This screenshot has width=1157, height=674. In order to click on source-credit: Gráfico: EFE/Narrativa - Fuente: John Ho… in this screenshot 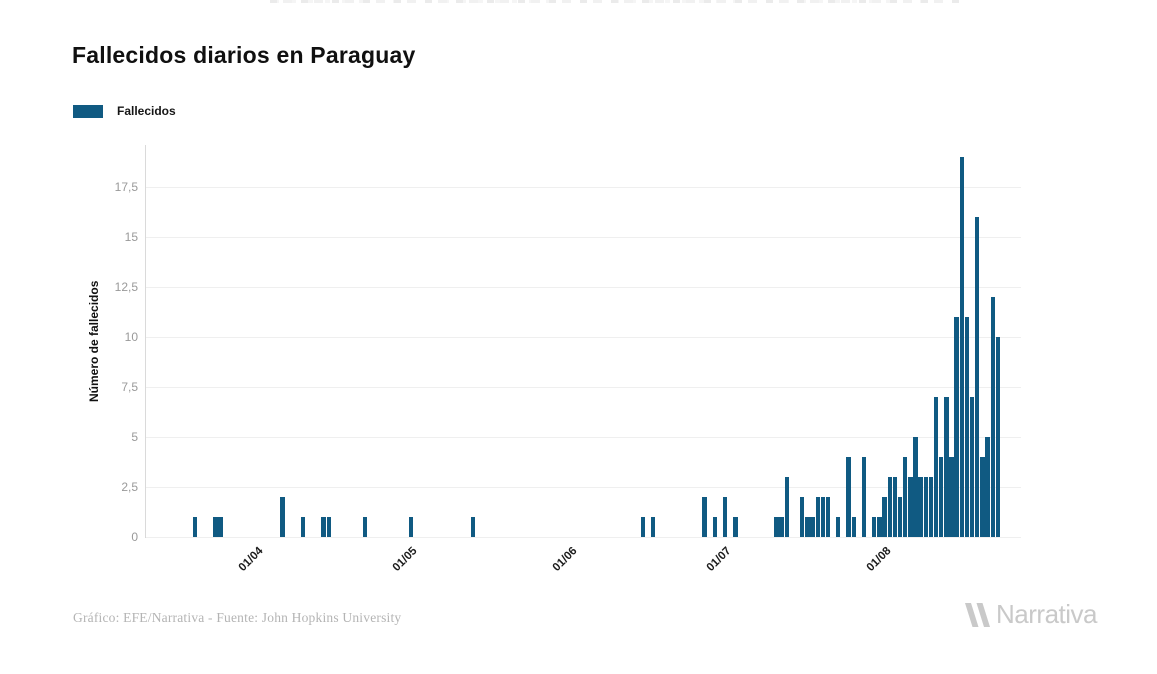, I will do `click(237, 617)`.